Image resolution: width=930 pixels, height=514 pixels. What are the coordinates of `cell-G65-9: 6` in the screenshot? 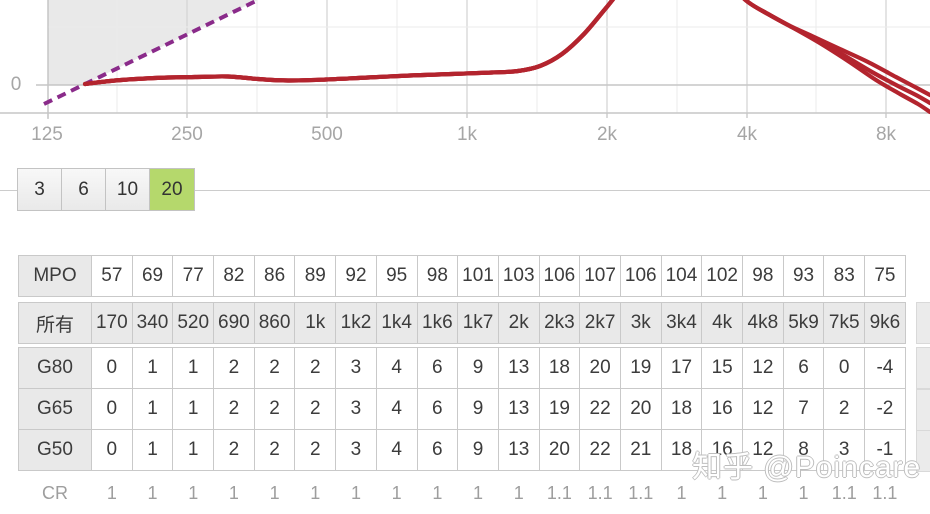 It's located at (437, 409).